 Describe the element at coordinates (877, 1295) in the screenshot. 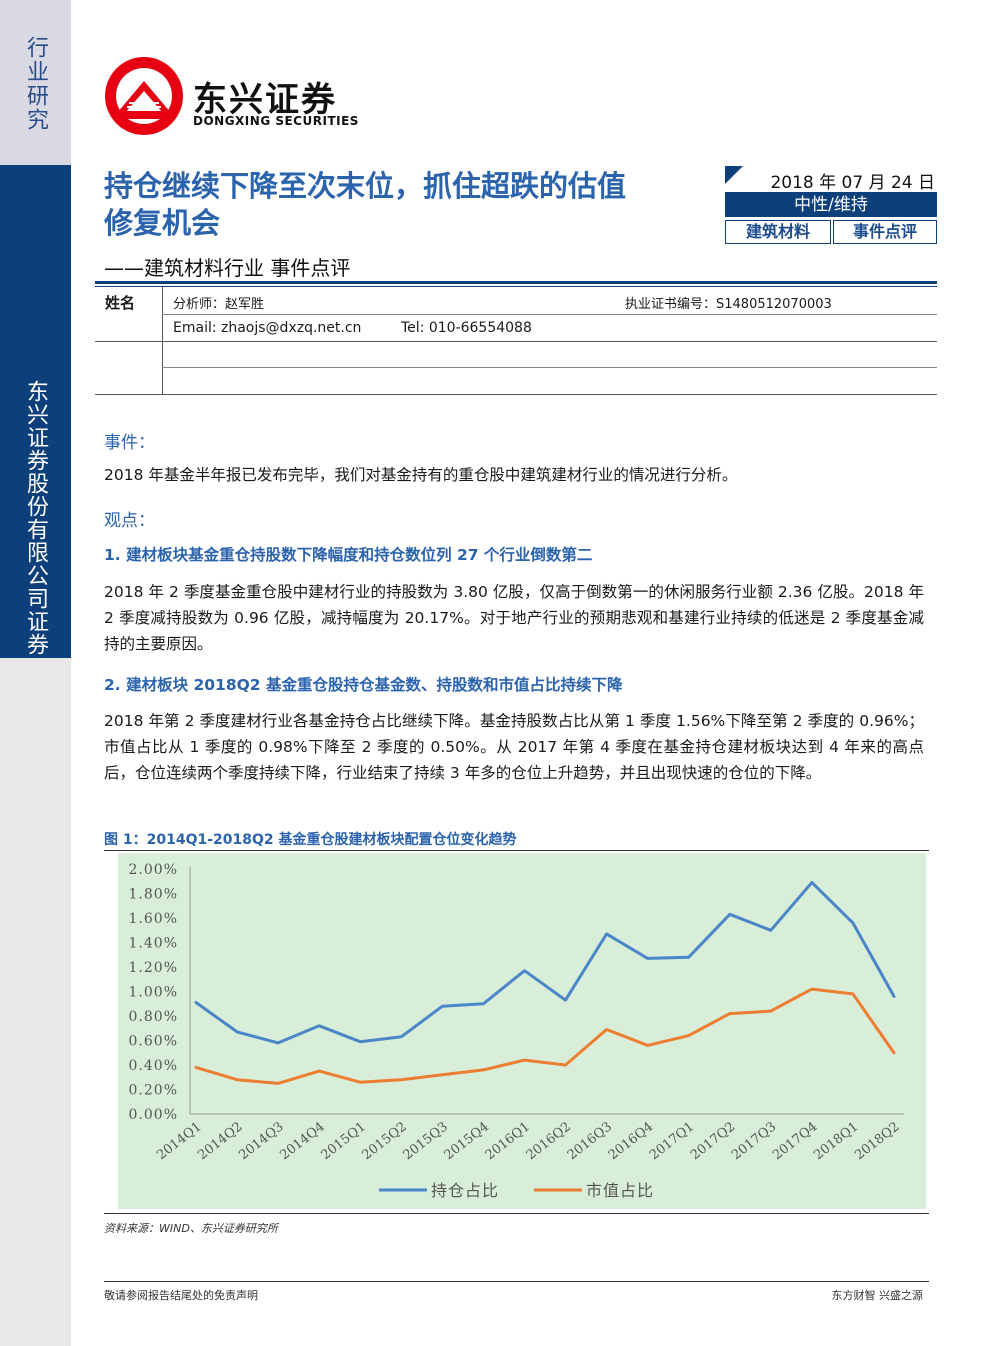

I see `footer-slogan: 东方财智 兴盛之源` at that location.